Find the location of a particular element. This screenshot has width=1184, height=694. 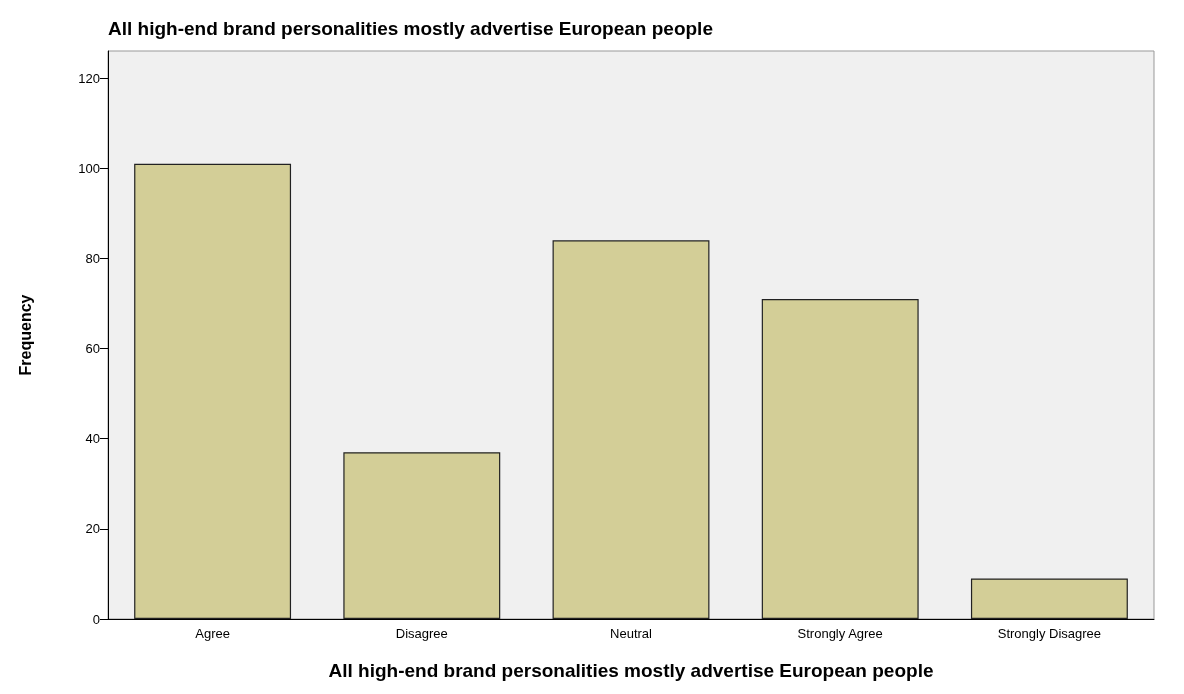

y-tick-label: 20 is located at coordinates (92, 529).